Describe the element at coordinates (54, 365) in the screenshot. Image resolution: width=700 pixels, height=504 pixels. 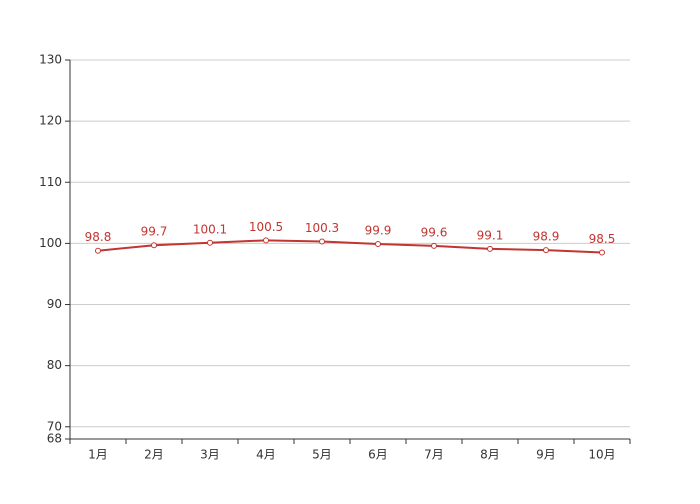
I see `y-tick-label: 80` at that location.